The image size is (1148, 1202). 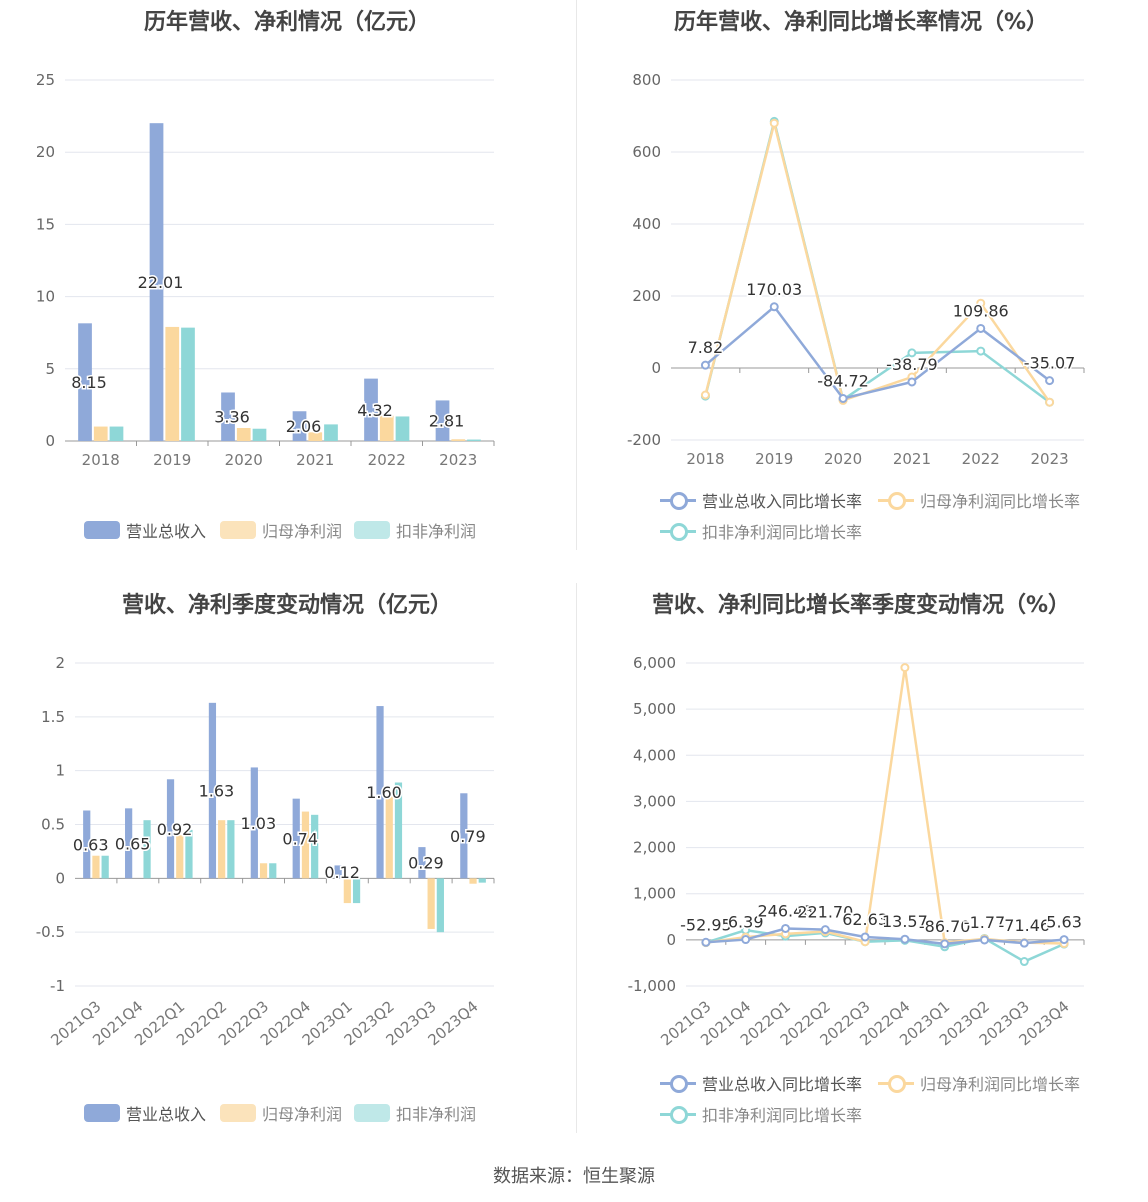 What do you see at coordinates (175, 829) in the screenshot?
I see `data-label: 0.92` at bounding box center [175, 829].